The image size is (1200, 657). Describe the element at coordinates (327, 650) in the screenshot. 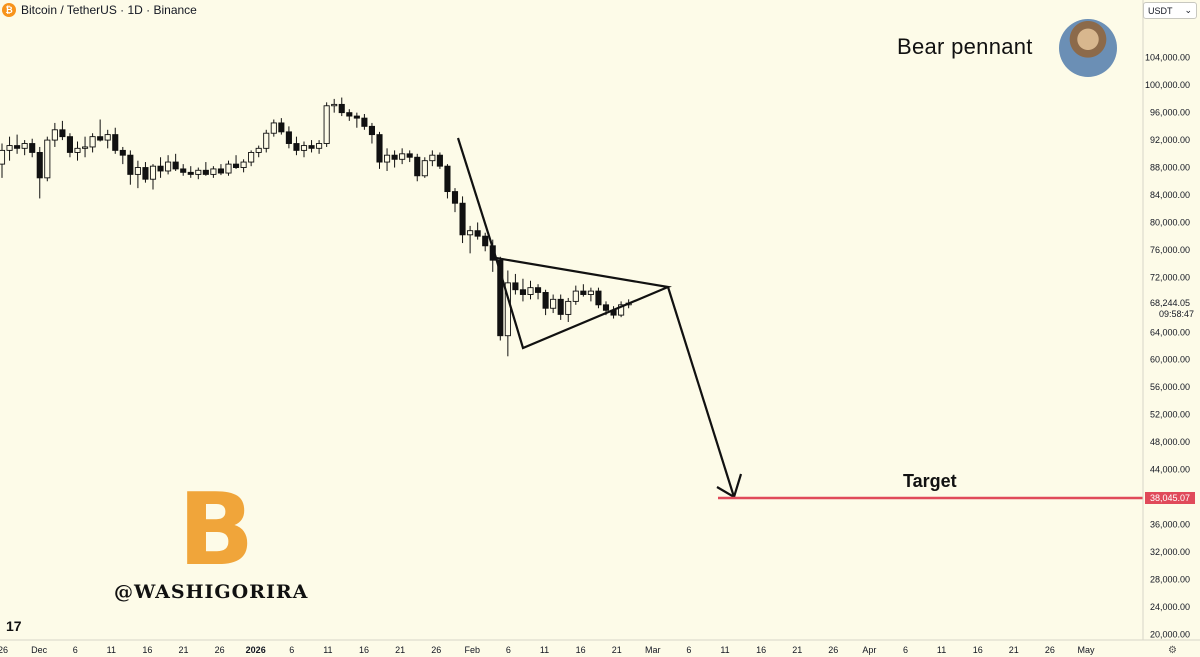

I see `time-tick-label: 11` at that location.